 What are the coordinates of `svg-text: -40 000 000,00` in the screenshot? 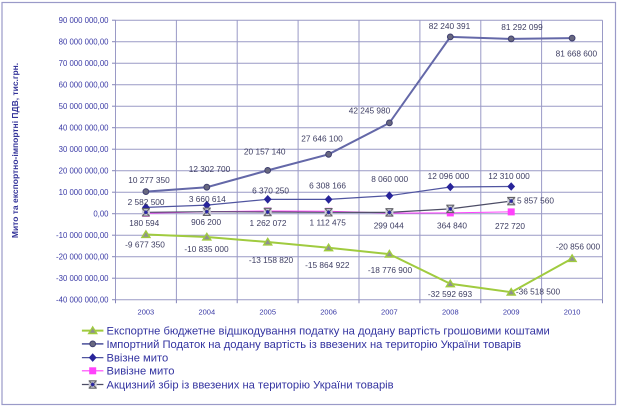 It's located at (82, 299).